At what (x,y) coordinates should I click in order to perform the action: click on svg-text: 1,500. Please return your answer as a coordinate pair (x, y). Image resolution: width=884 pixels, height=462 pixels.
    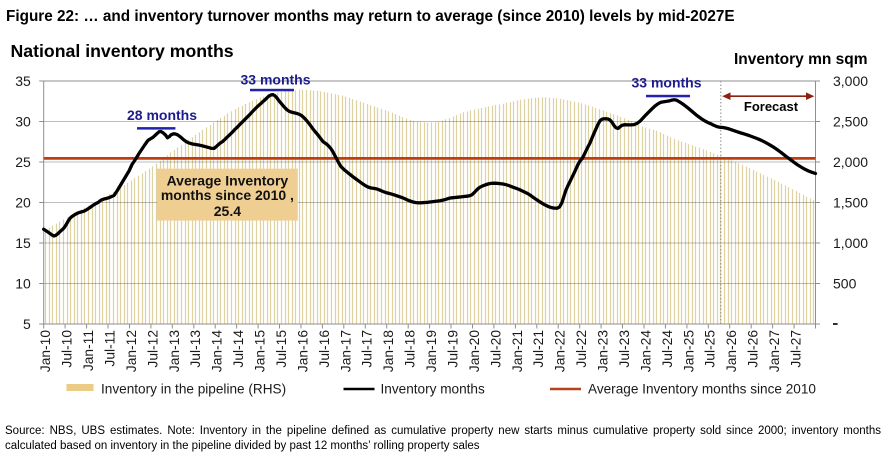
    Looking at the image, I should click on (850, 203).